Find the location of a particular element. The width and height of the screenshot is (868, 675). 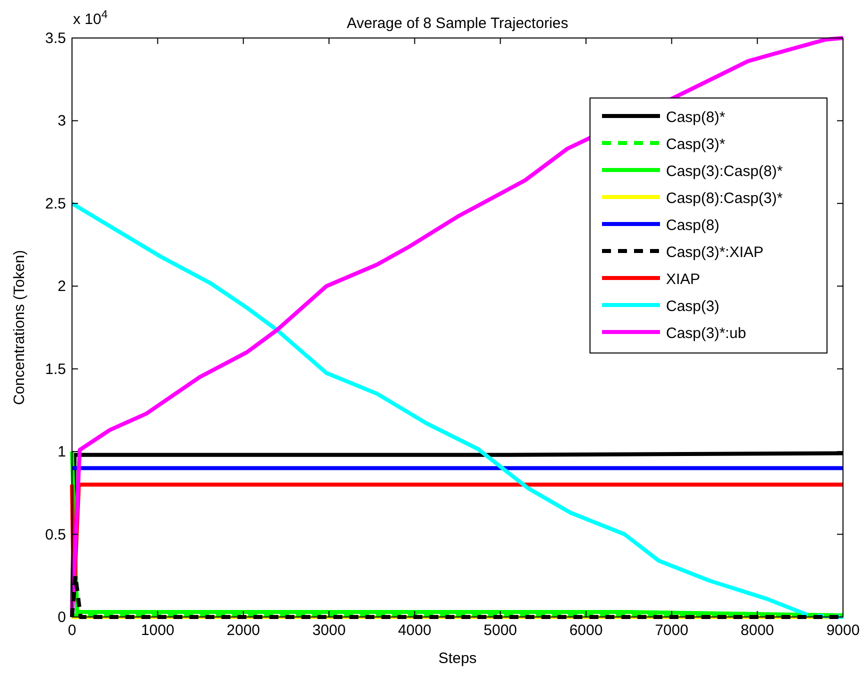

y-tick-label: 0 is located at coordinates (62, 617).